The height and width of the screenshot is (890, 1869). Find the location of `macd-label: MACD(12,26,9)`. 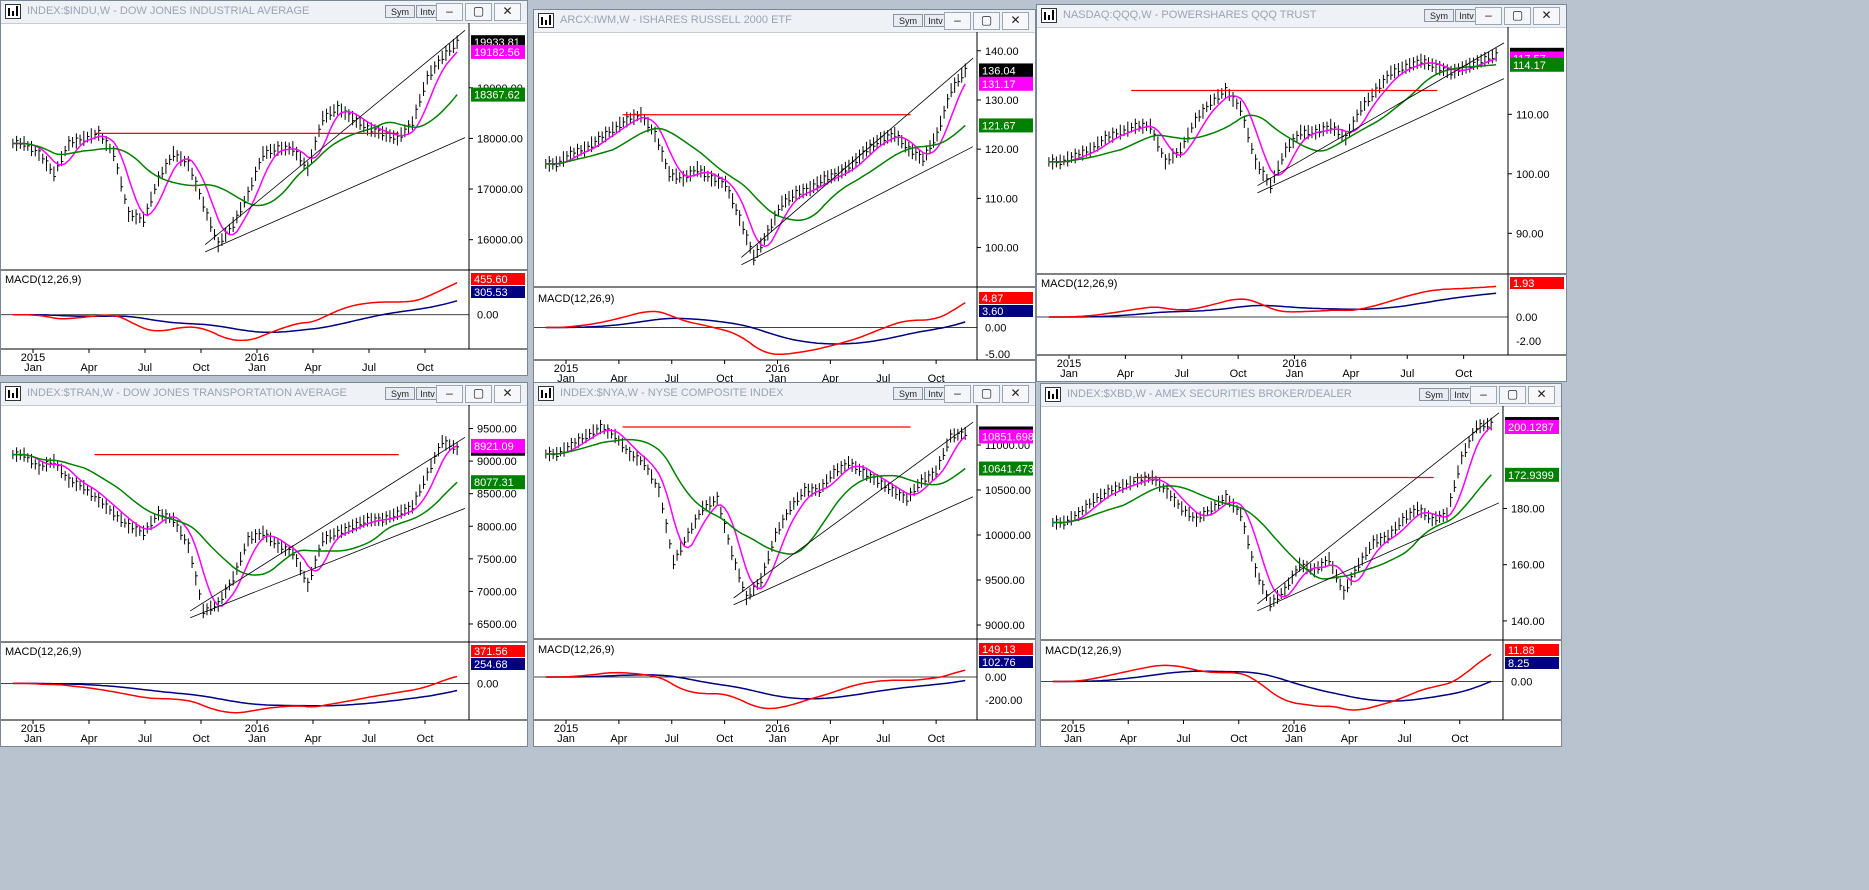

macd-label: MACD(12,26,9) is located at coordinates (43, 652).